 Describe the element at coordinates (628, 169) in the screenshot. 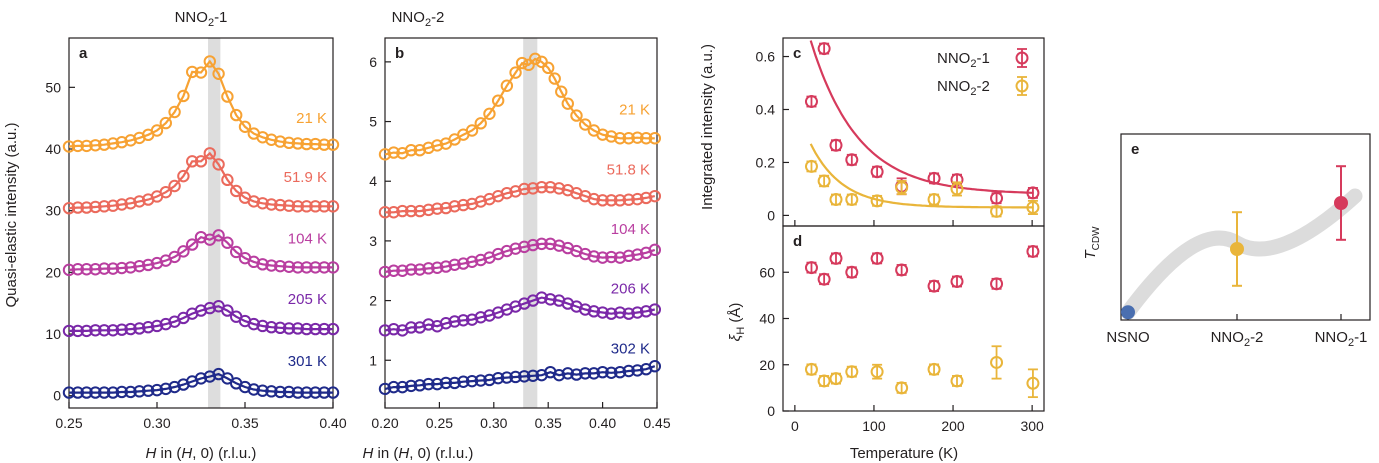

I see `panel-b-temperature-label: 51.8 K` at that location.